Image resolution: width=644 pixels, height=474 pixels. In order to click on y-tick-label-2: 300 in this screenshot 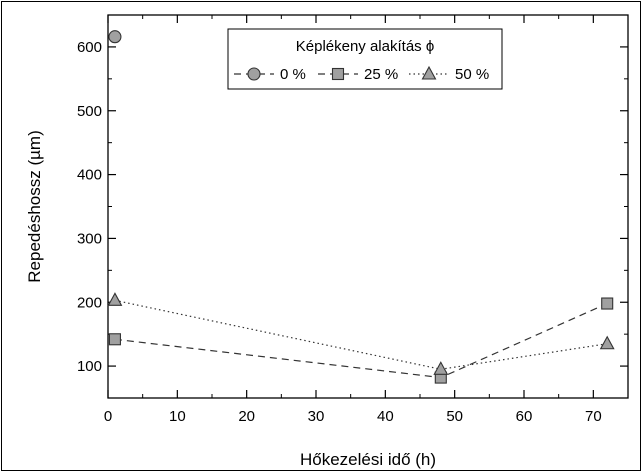, I will do `click(89, 238)`.